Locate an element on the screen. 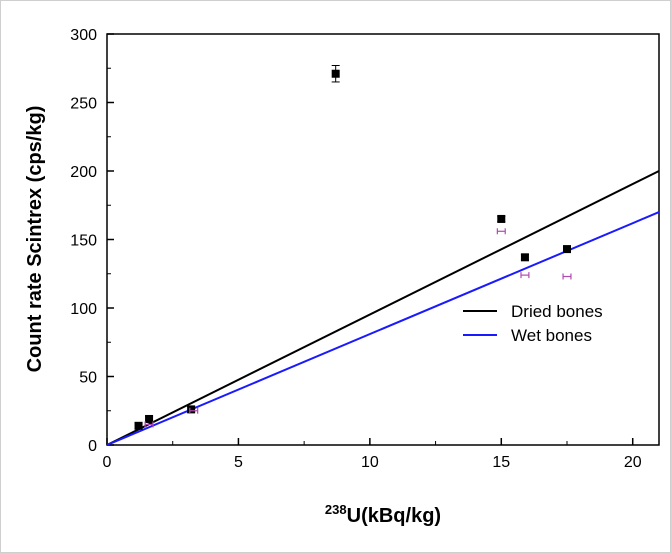 Image resolution: width=671 pixels, height=553 pixels. legend: Dried bones Wet bones is located at coordinates (533, 323).